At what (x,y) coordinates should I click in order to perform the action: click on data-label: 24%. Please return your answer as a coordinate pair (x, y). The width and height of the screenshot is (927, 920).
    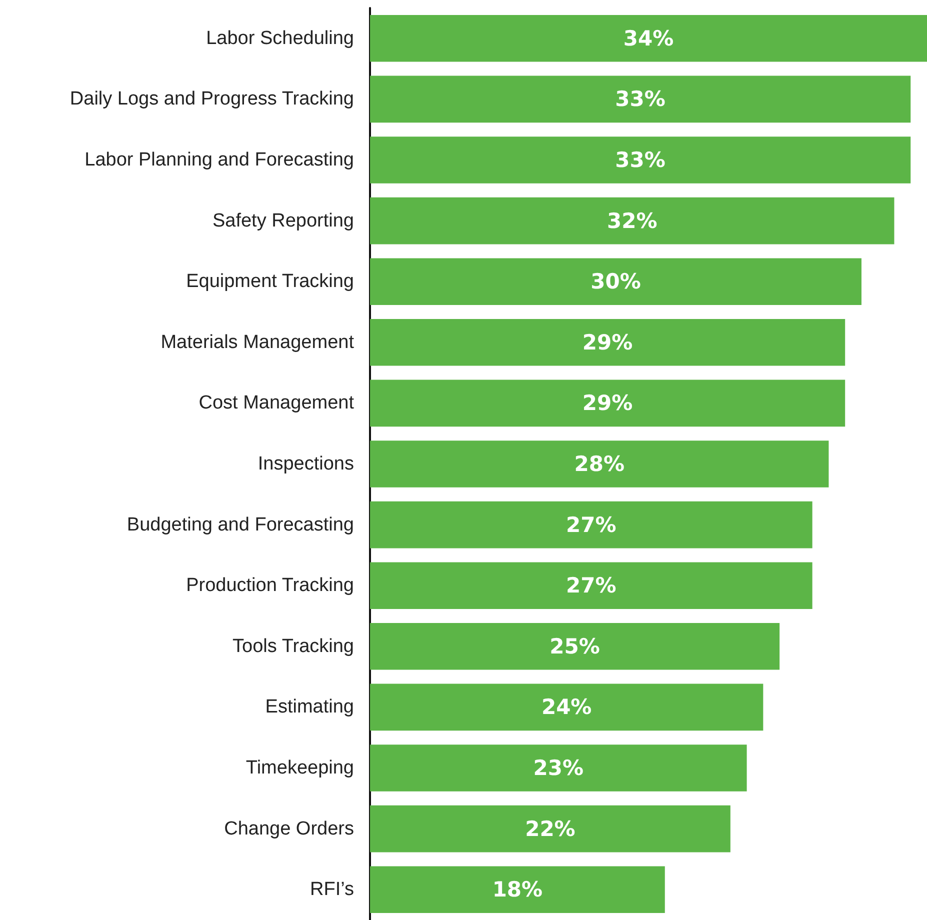
    Looking at the image, I should click on (566, 707).